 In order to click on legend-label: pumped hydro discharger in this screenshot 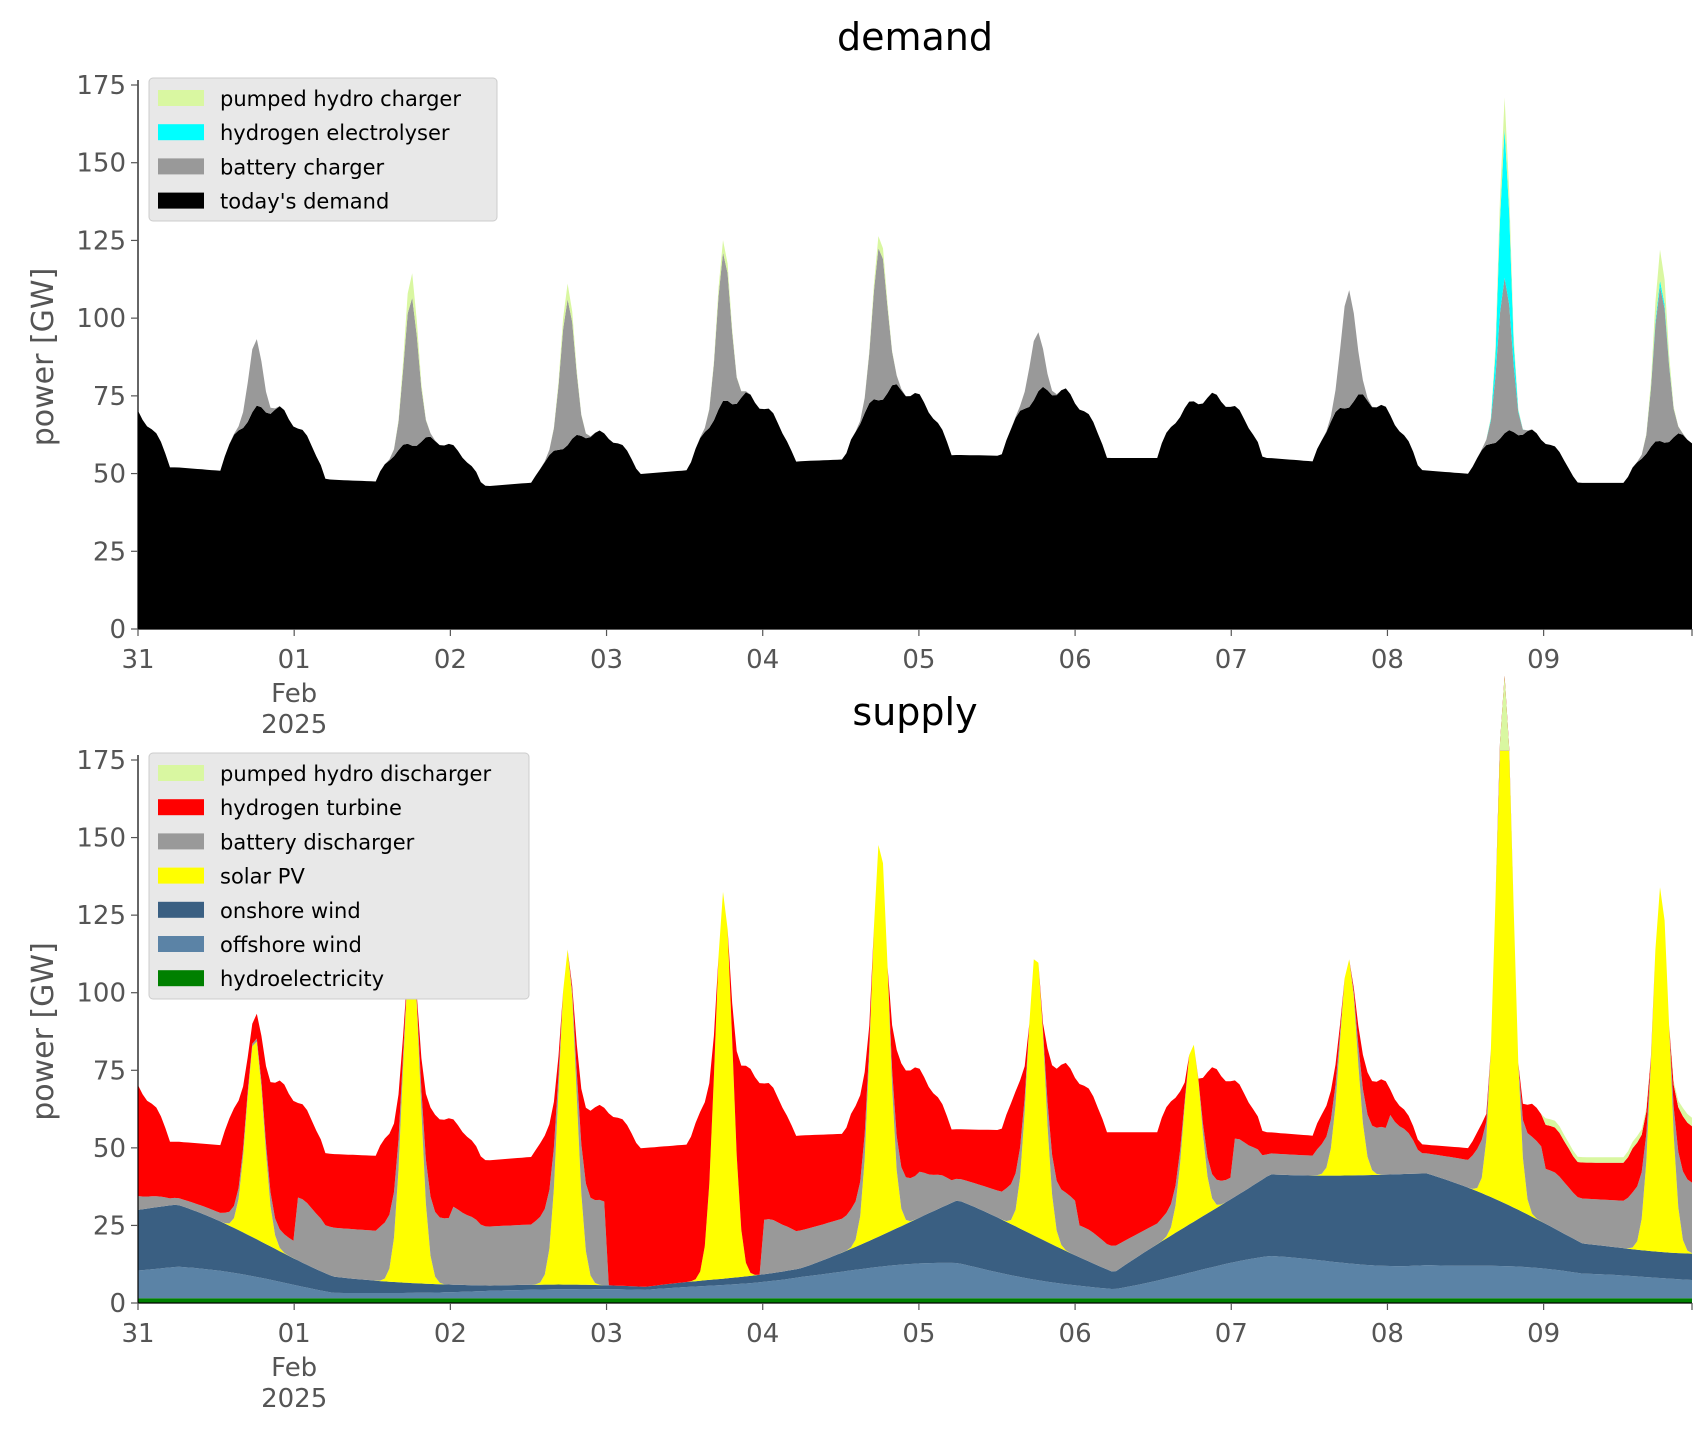, I will do `click(355, 774)`.